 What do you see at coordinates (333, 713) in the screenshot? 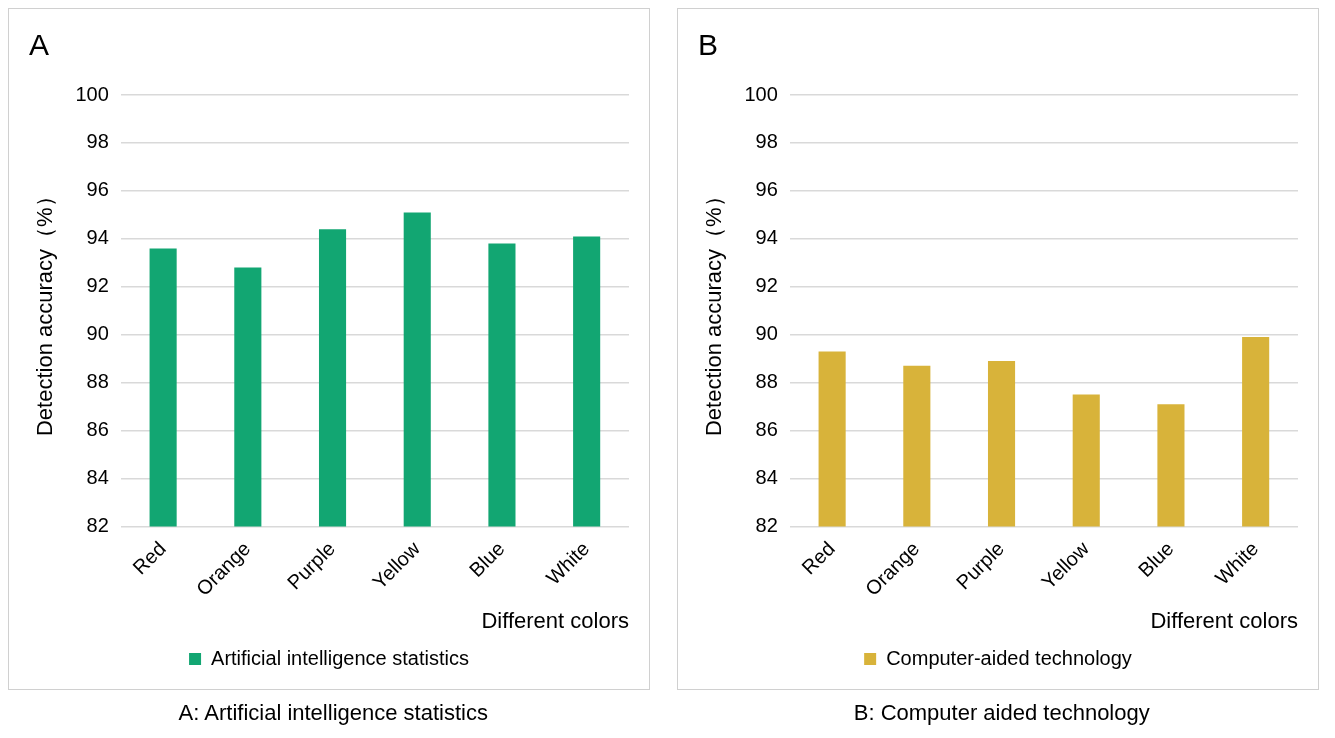
I see `text: A: Artificial intelligence statistics` at bounding box center [333, 713].